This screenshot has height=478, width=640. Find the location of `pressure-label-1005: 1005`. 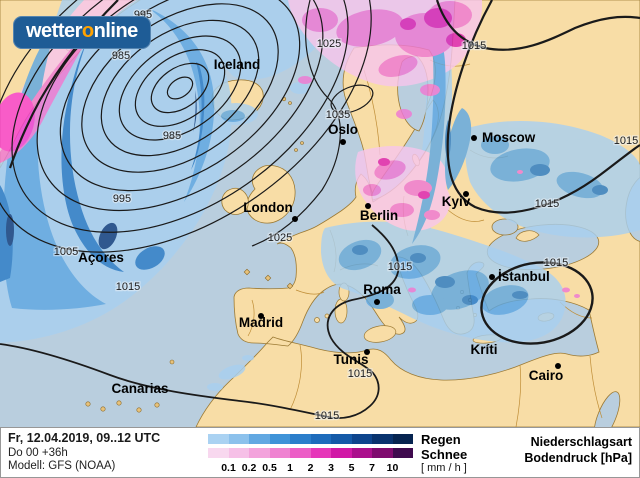

pressure-label-1005: 1005 is located at coordinates (66, 252).